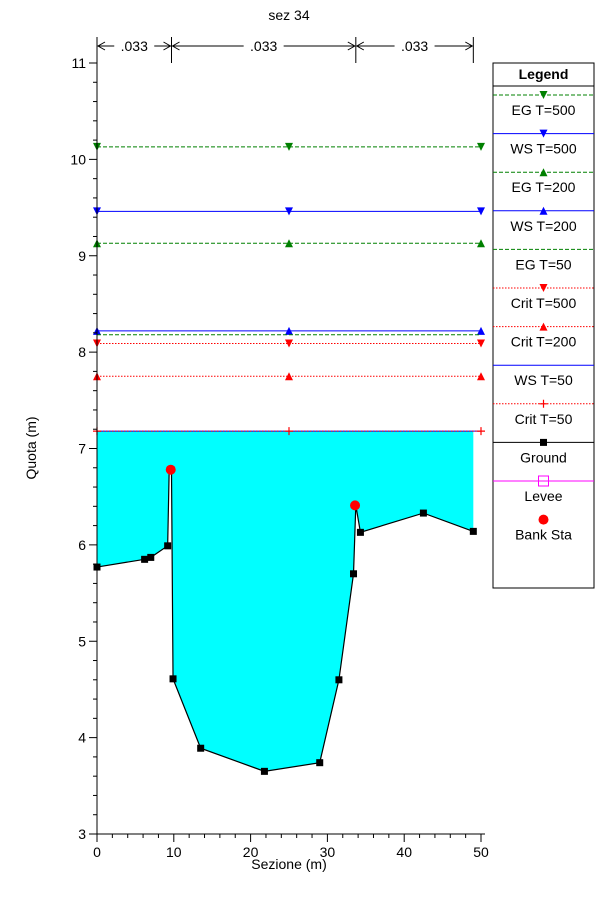 This screenshot has width=599, height=901. Describe the element at coordinates (288, 15) in the screenshot. I see `chart-title: sez 34` at that location.